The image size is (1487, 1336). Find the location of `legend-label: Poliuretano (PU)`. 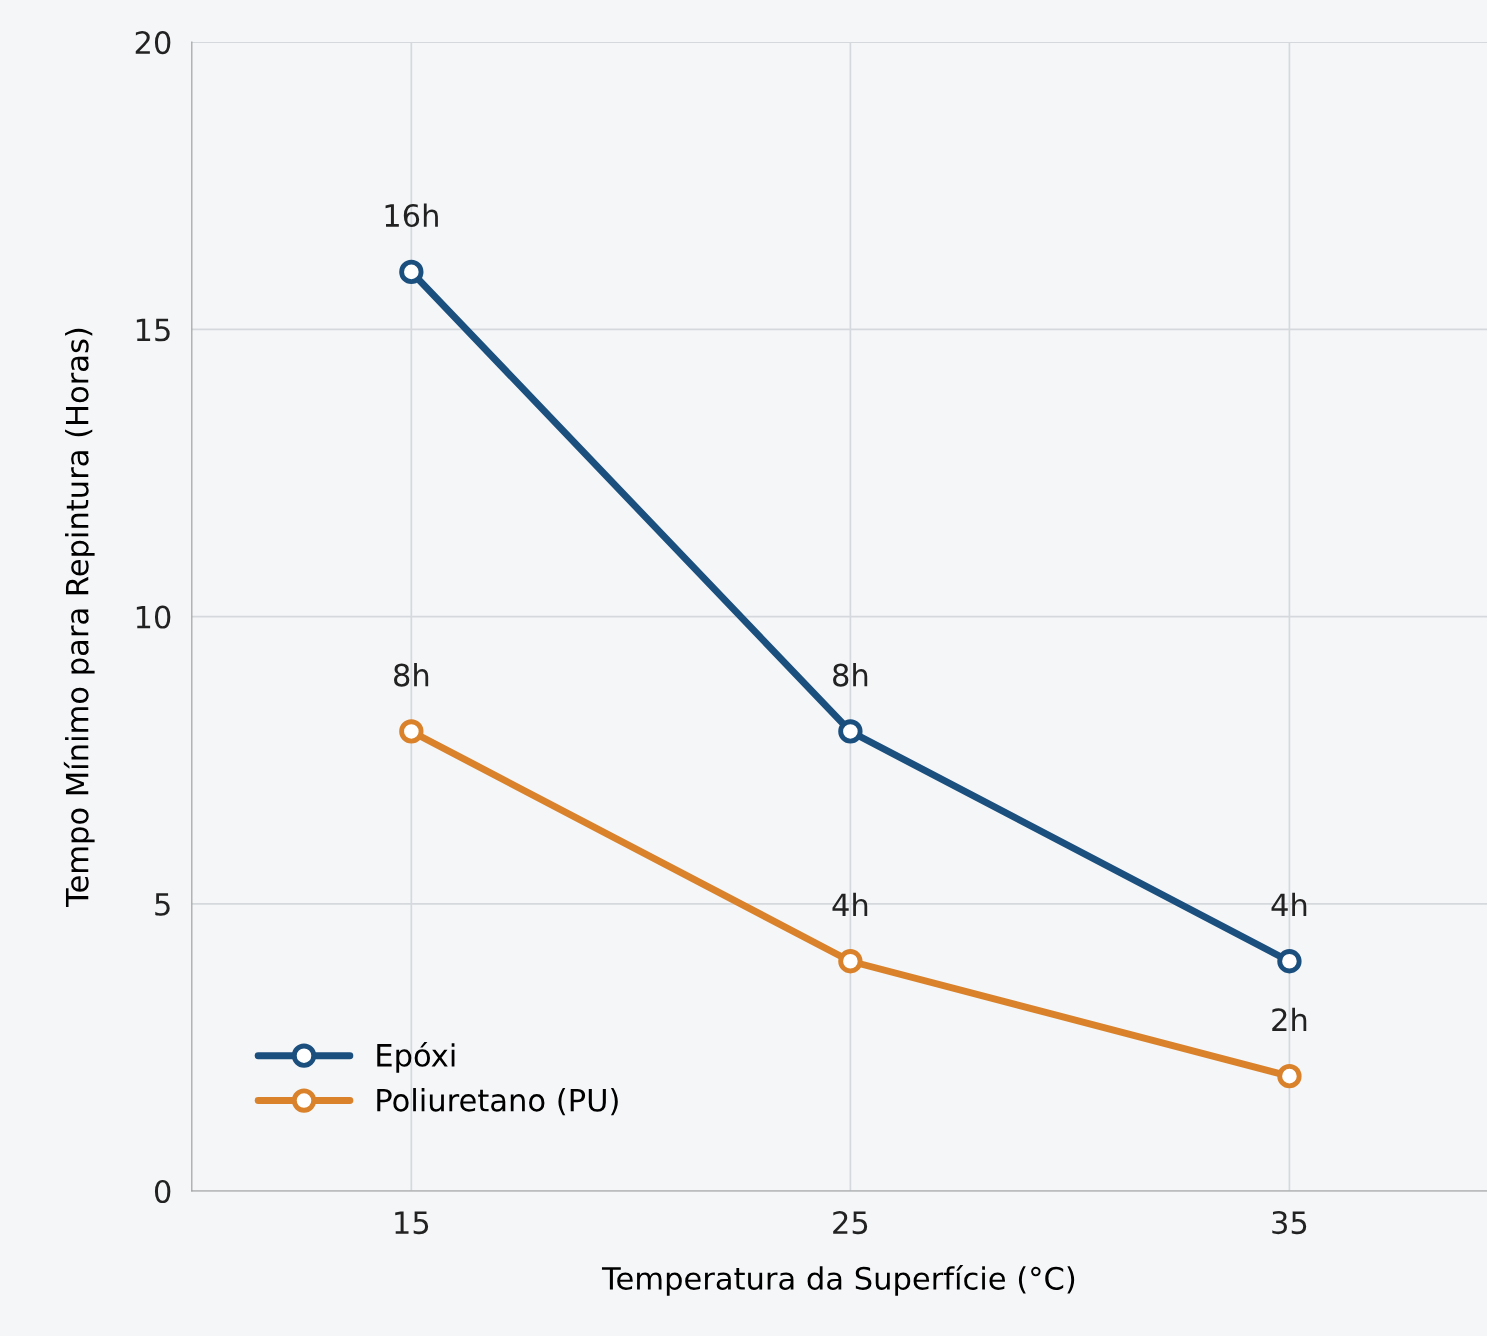

legend-label: Poliuretano (PU) is located at coordinates (497, 1102).